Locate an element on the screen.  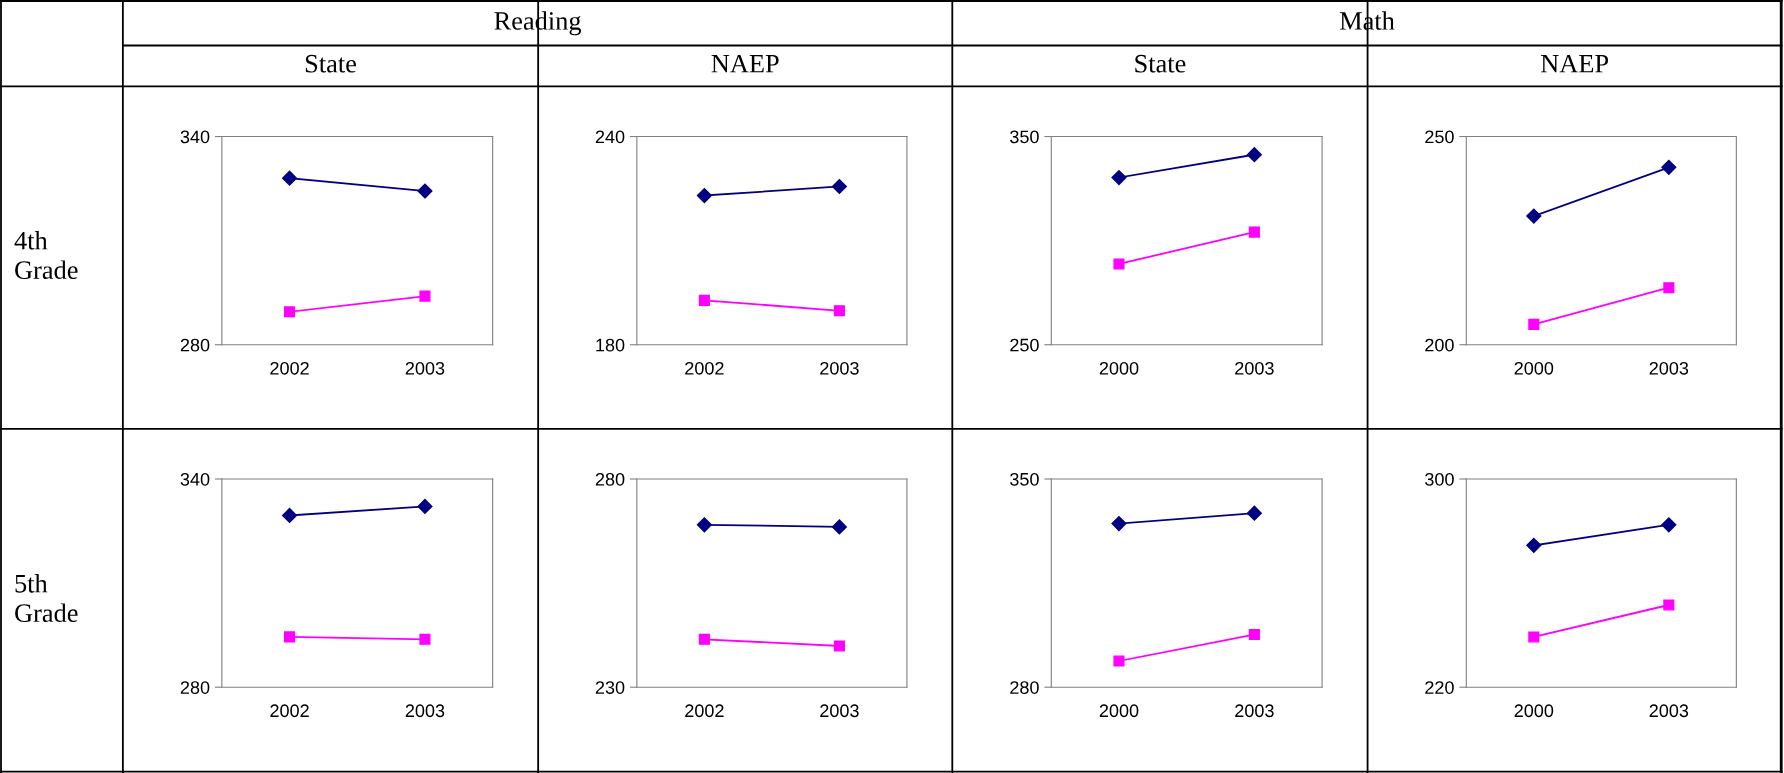
y-tick-label: 180 is located at coordinates (610, 345).